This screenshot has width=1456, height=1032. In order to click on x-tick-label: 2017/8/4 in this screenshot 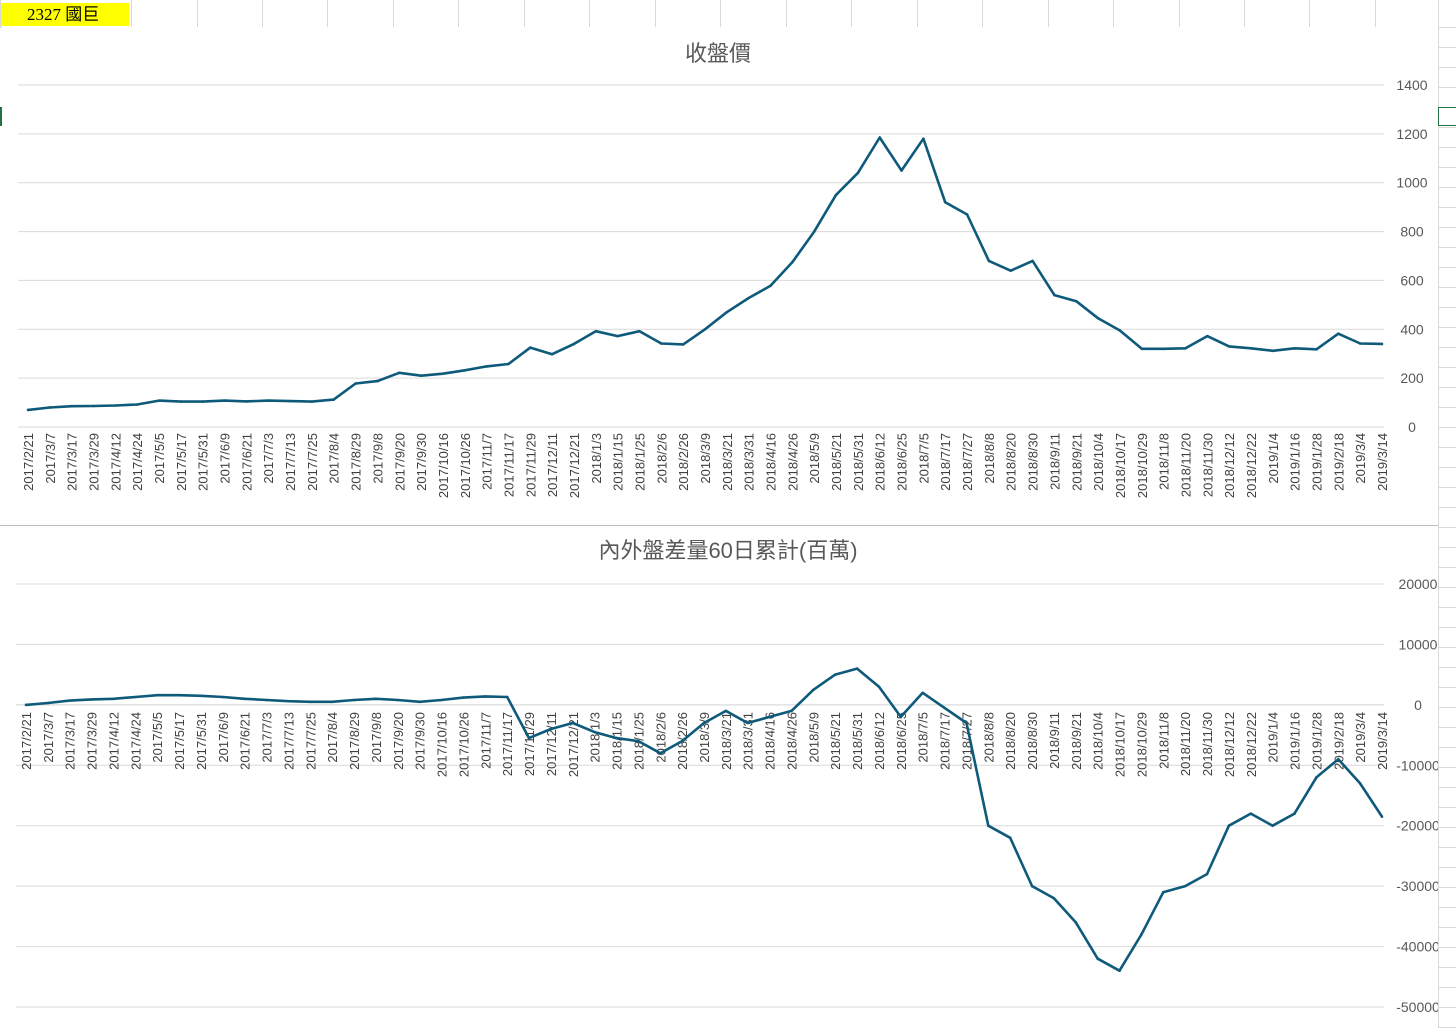, I will do `click(332, 737)`.